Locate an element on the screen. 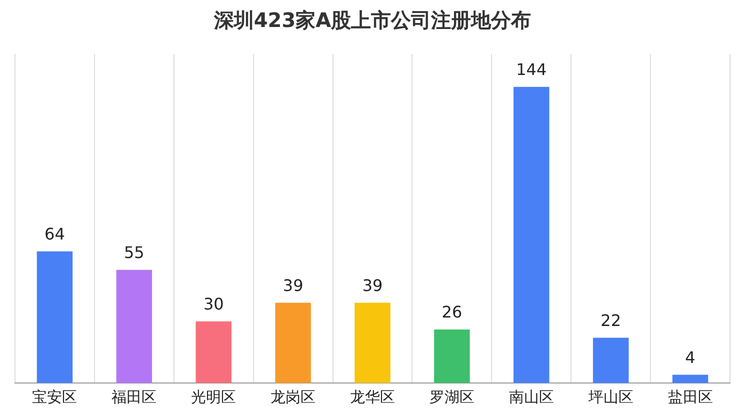 This screenshot has height=418, width=745. x-tick-label: 龙岗区 is located at coordinates (293, 397).